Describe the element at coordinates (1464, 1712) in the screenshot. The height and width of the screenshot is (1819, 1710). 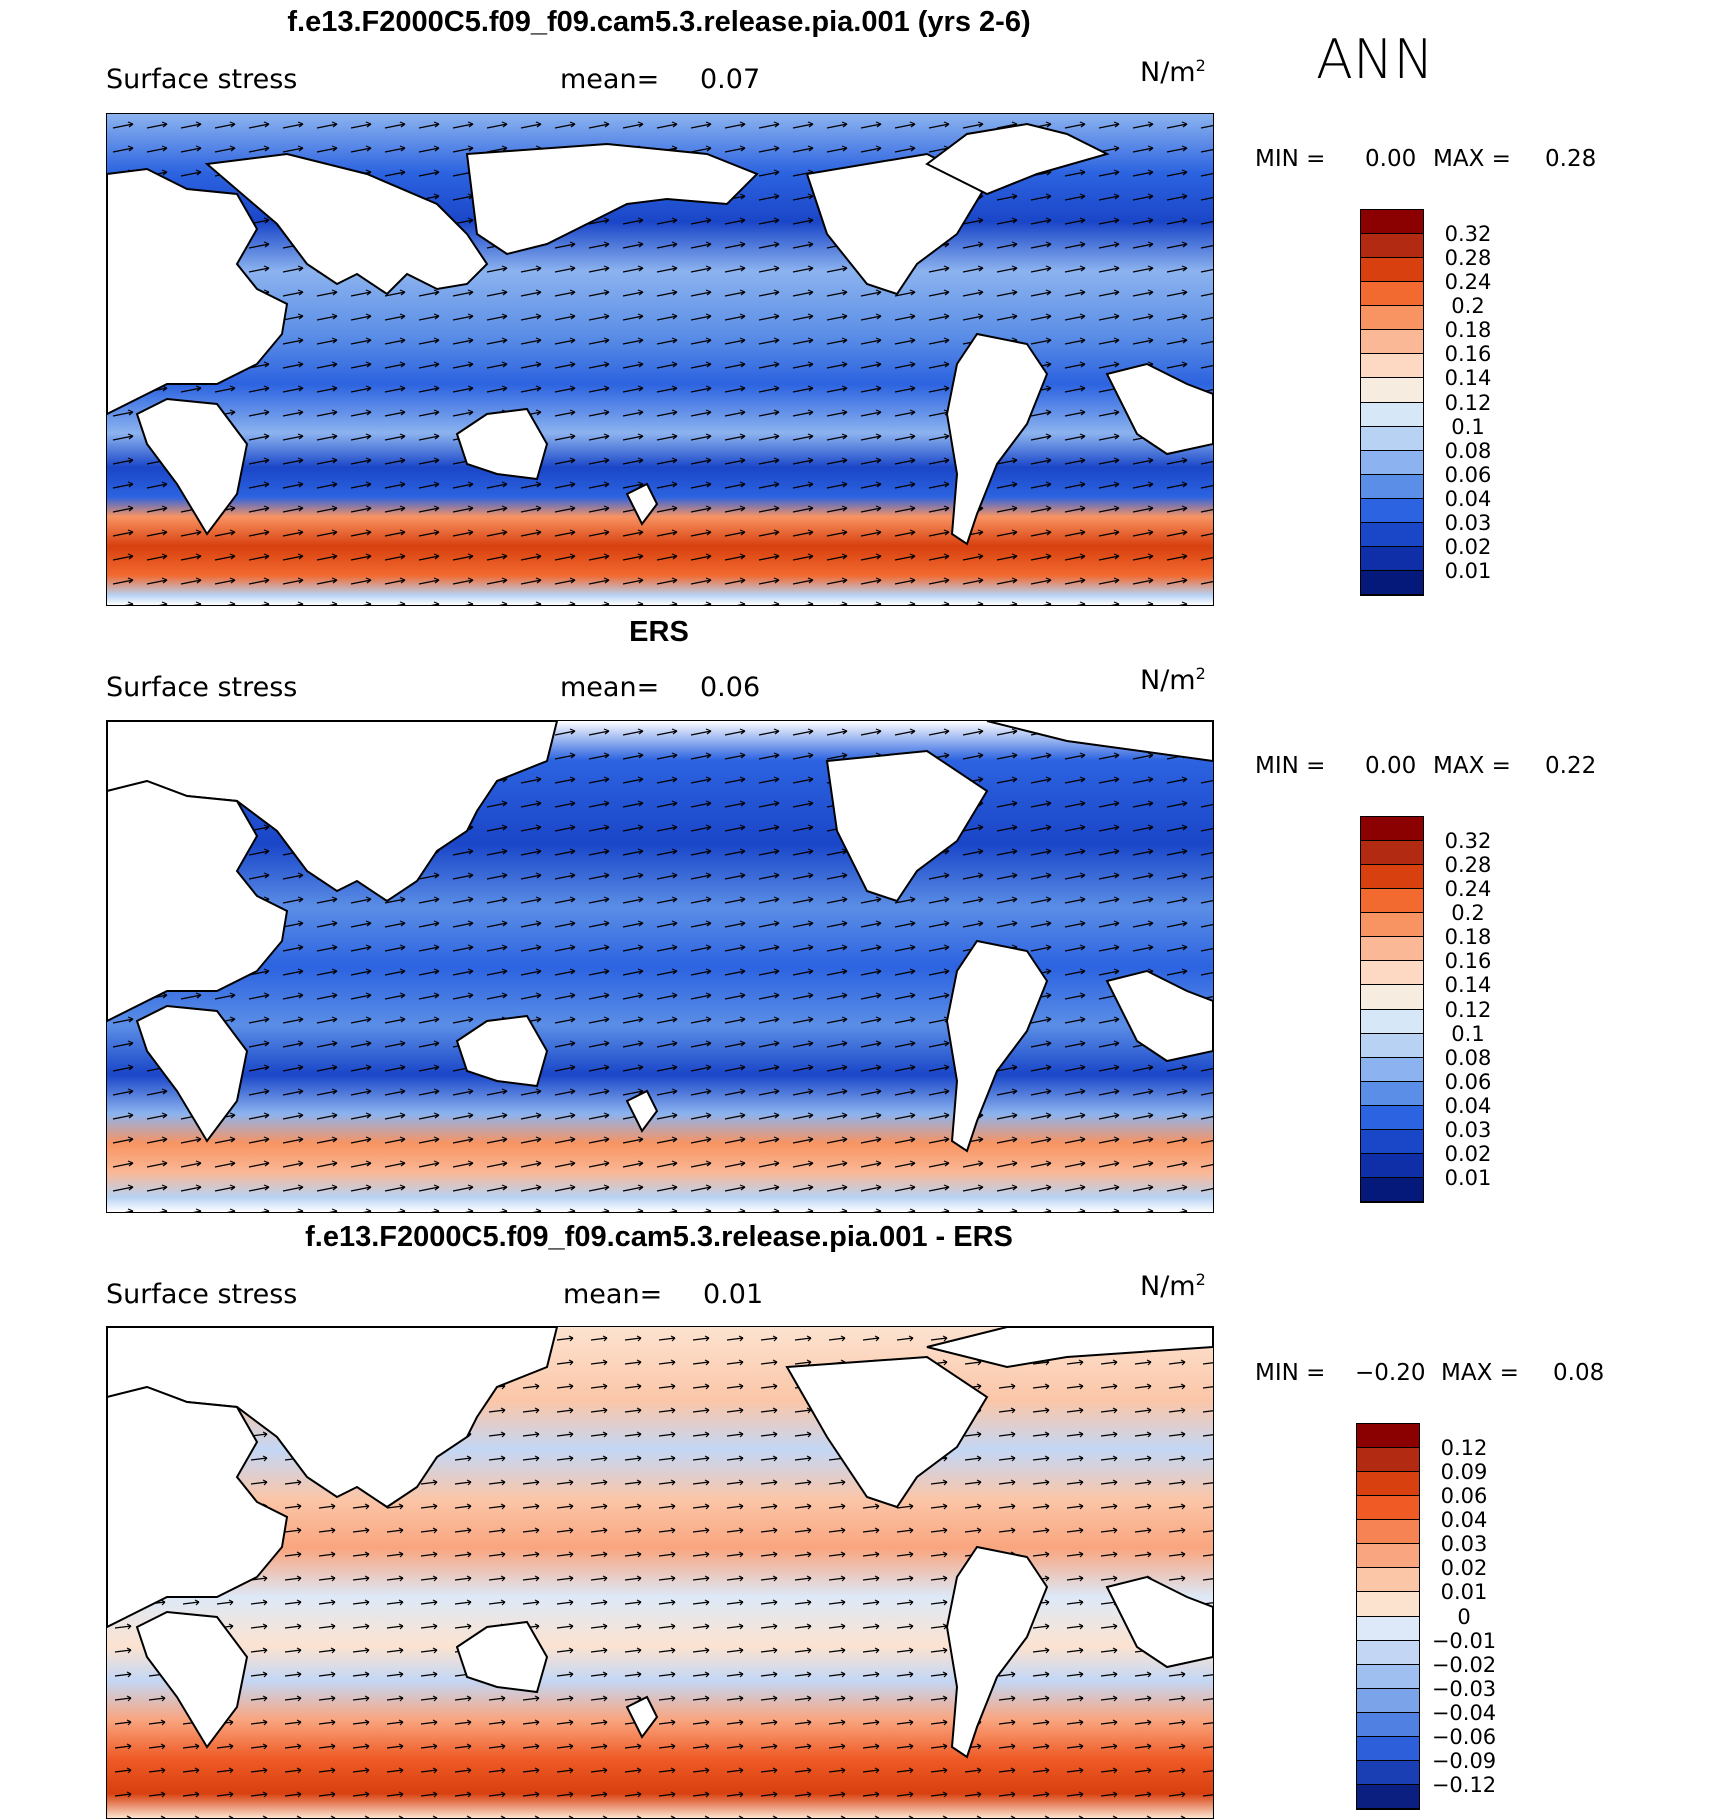
I see `colorbar-tick-label: −0.04` at that location.